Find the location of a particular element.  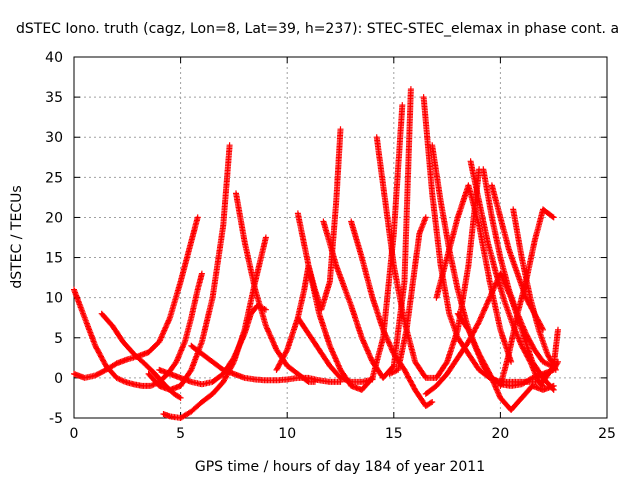

y-tick-label: 35 is located at coordinates (54, 98).